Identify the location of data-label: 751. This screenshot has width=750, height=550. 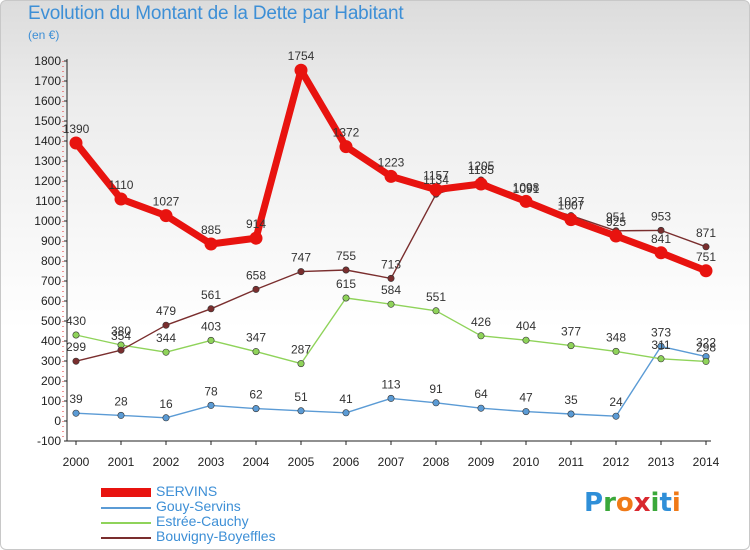
(706, 257).